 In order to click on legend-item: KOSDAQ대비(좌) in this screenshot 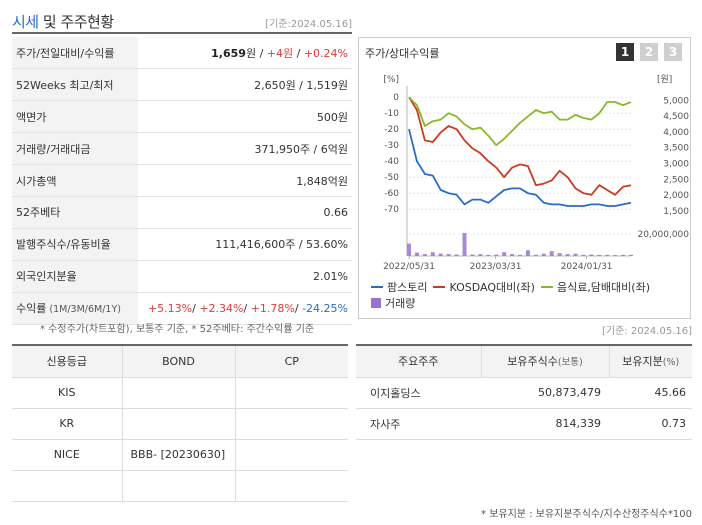, I will do `click(484, 287)`.